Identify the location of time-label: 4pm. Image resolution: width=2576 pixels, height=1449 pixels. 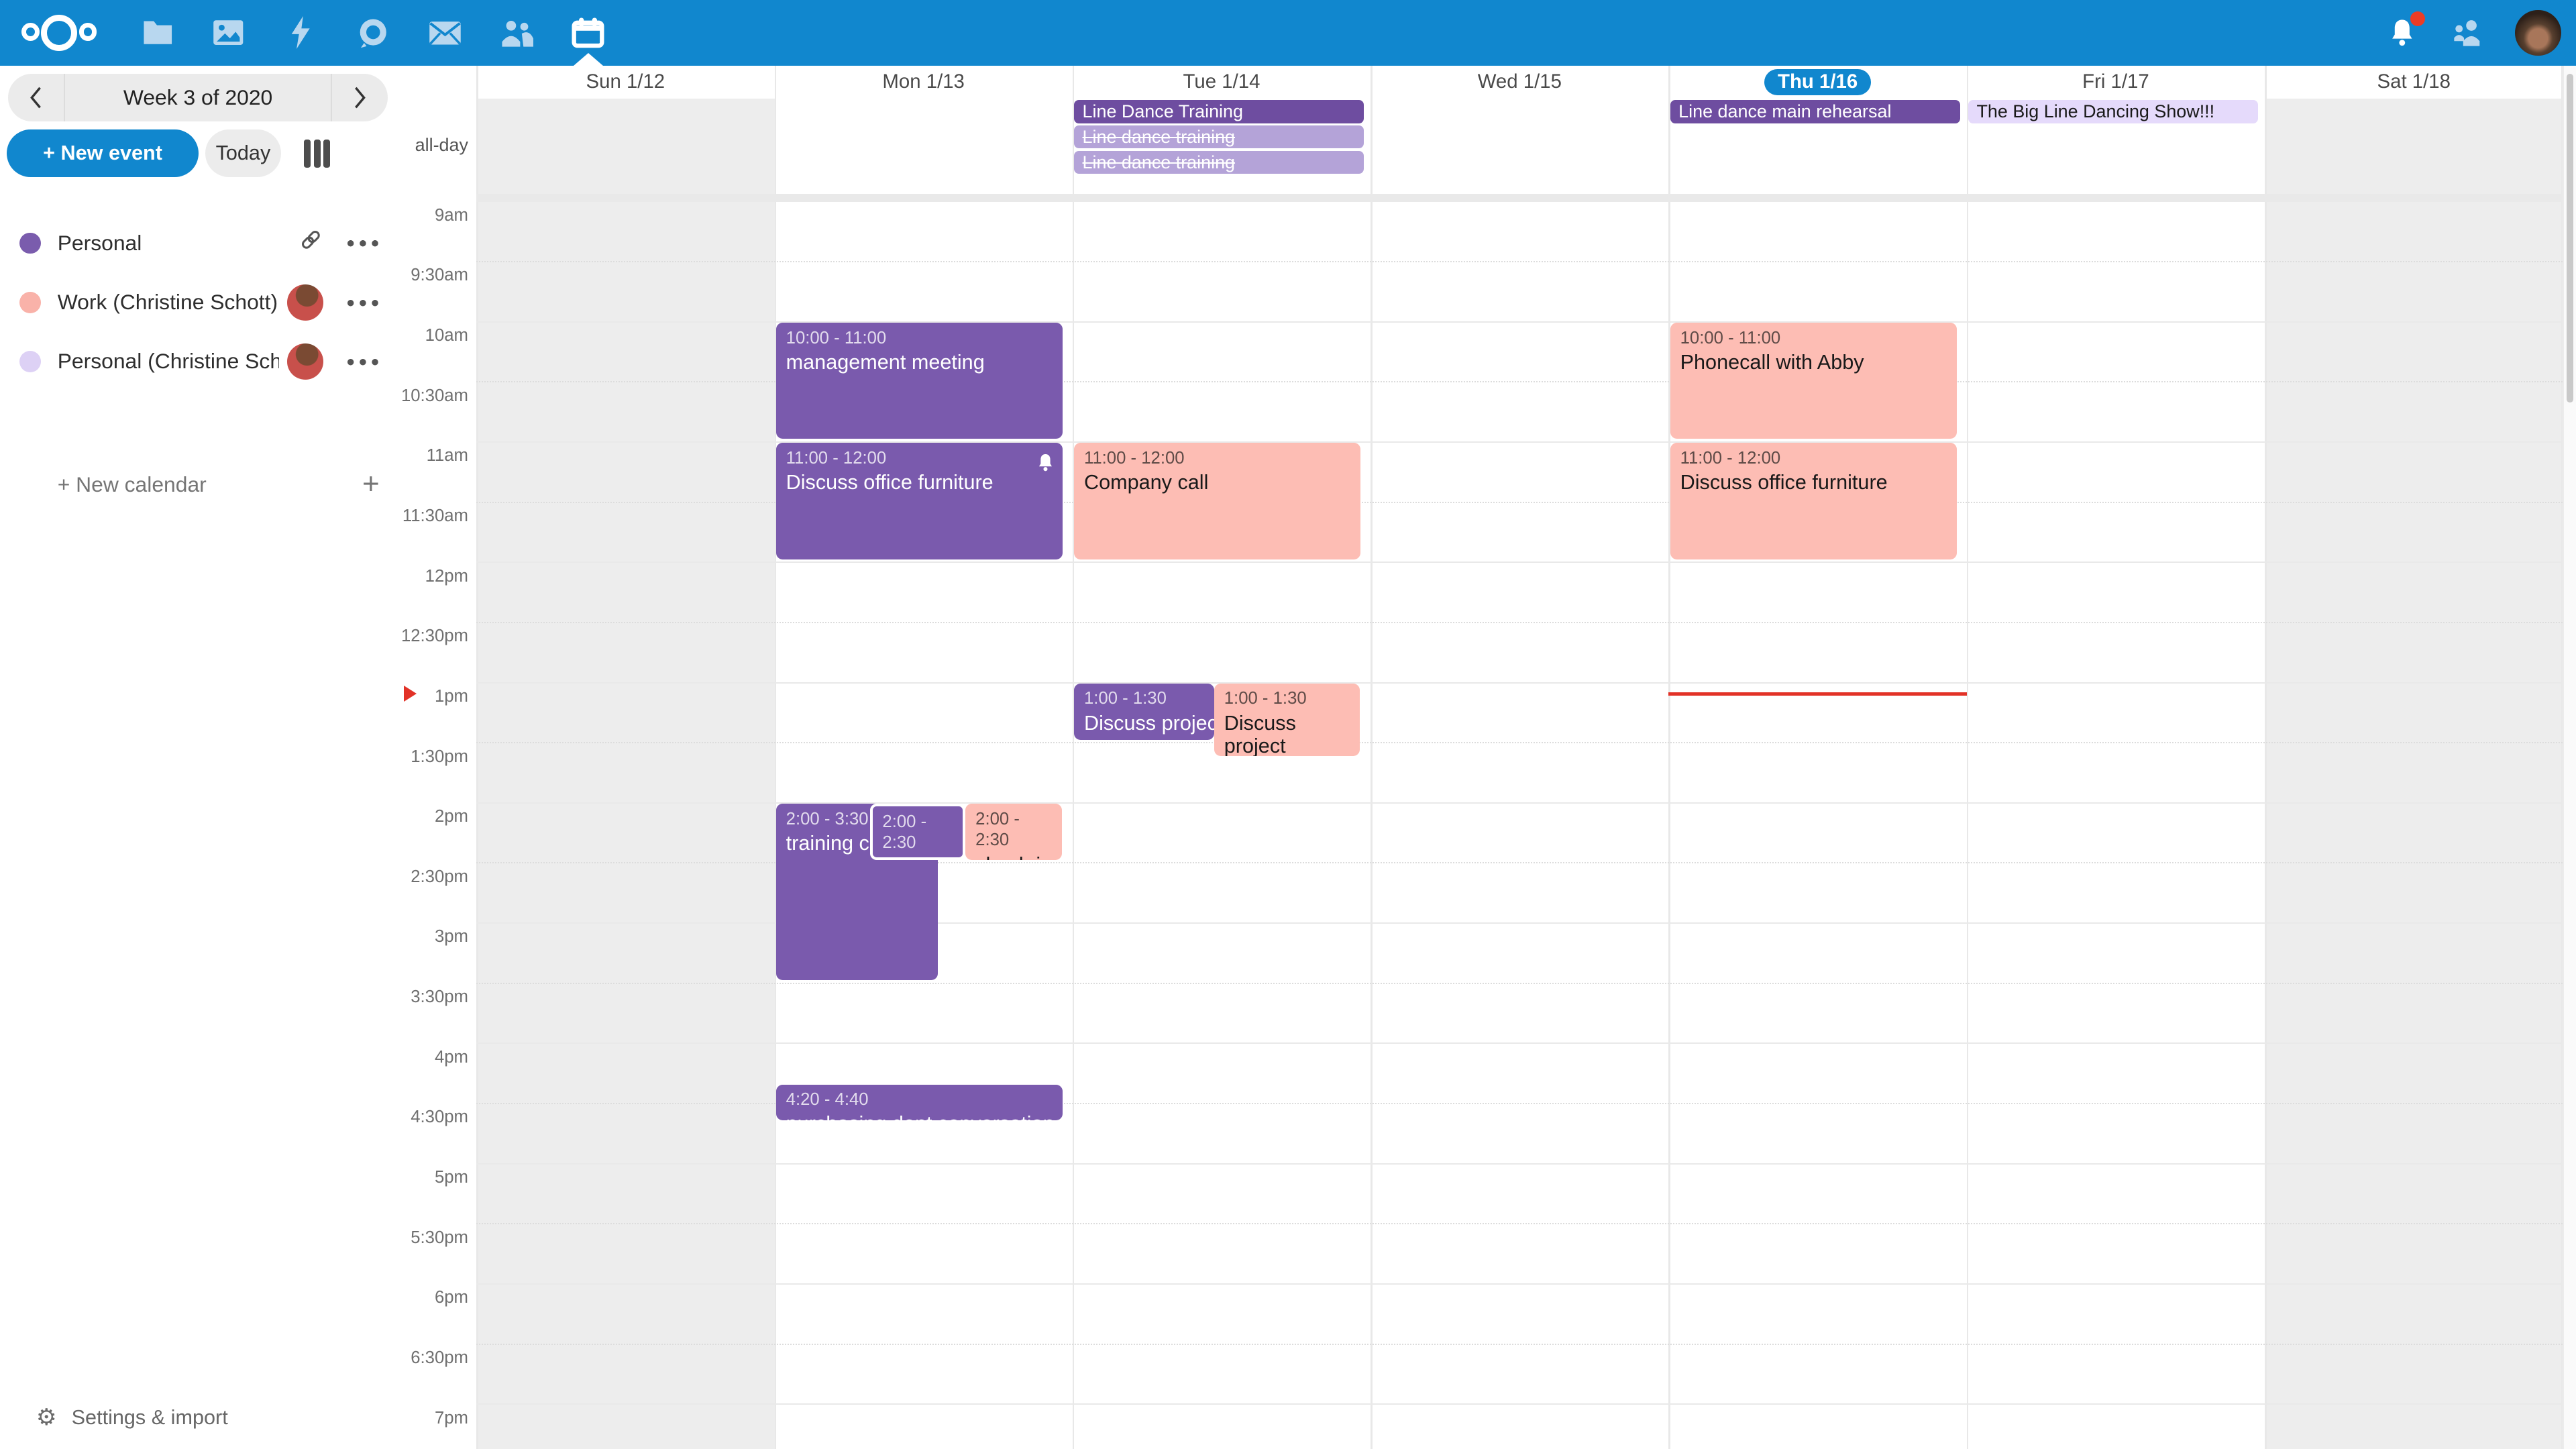
(451, 1057).